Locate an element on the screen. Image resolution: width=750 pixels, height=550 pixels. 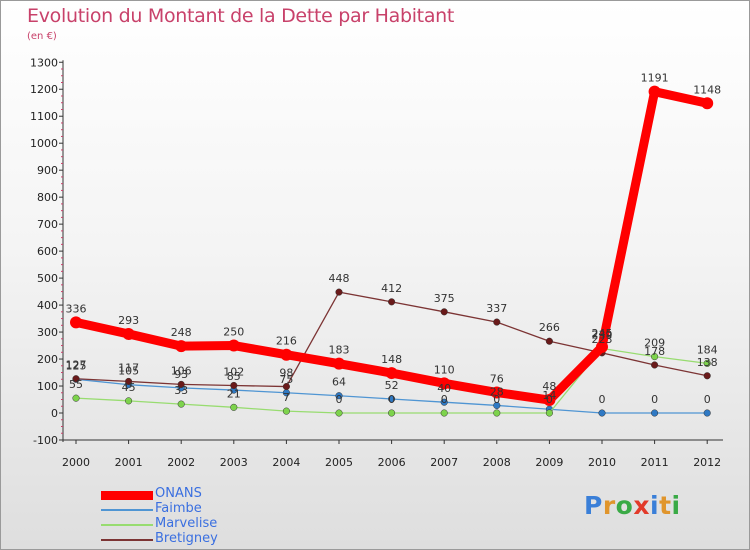
data-label-onans: 293 is located at coordinates (128, 320).